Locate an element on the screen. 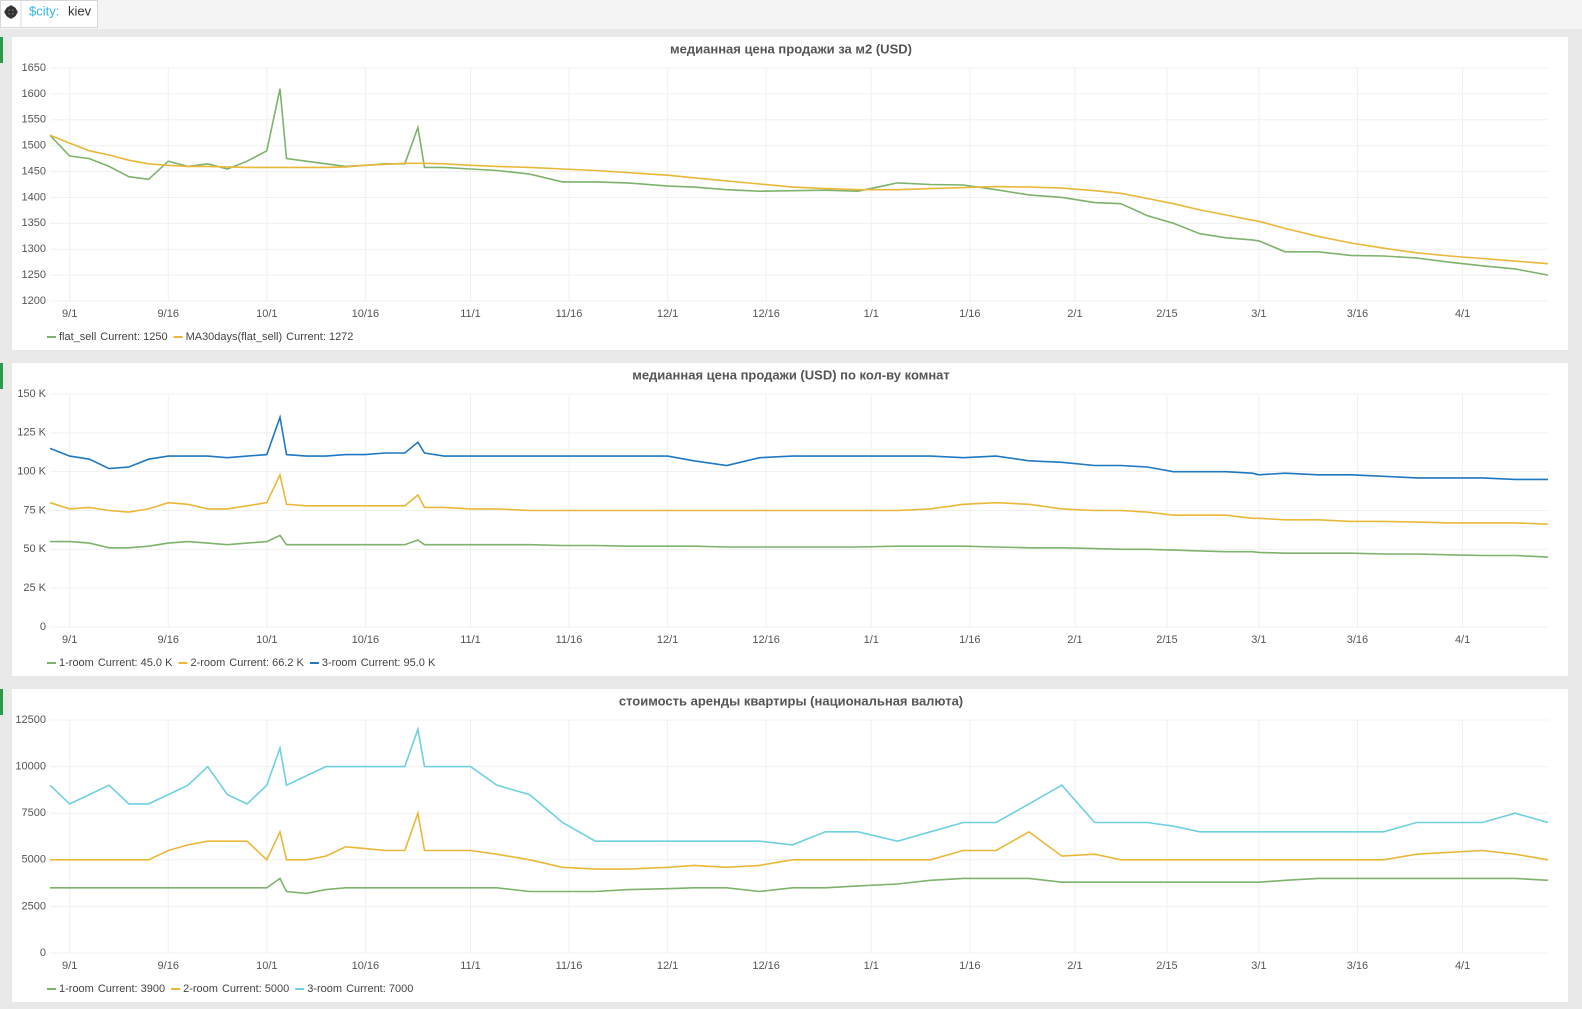 This screenshot has height=1009, width=1582. y-tick-label: 12500 is located at coordinates (30, 720).